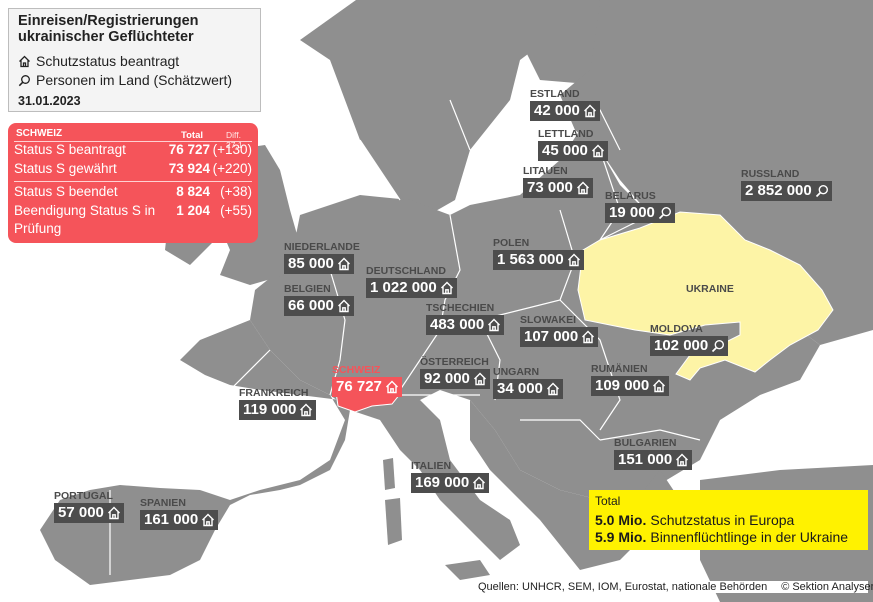  What do you see at coordinates (311, 263) in the screenshot?
I see `country-value: 85 000` at bounding box center [311, 263].